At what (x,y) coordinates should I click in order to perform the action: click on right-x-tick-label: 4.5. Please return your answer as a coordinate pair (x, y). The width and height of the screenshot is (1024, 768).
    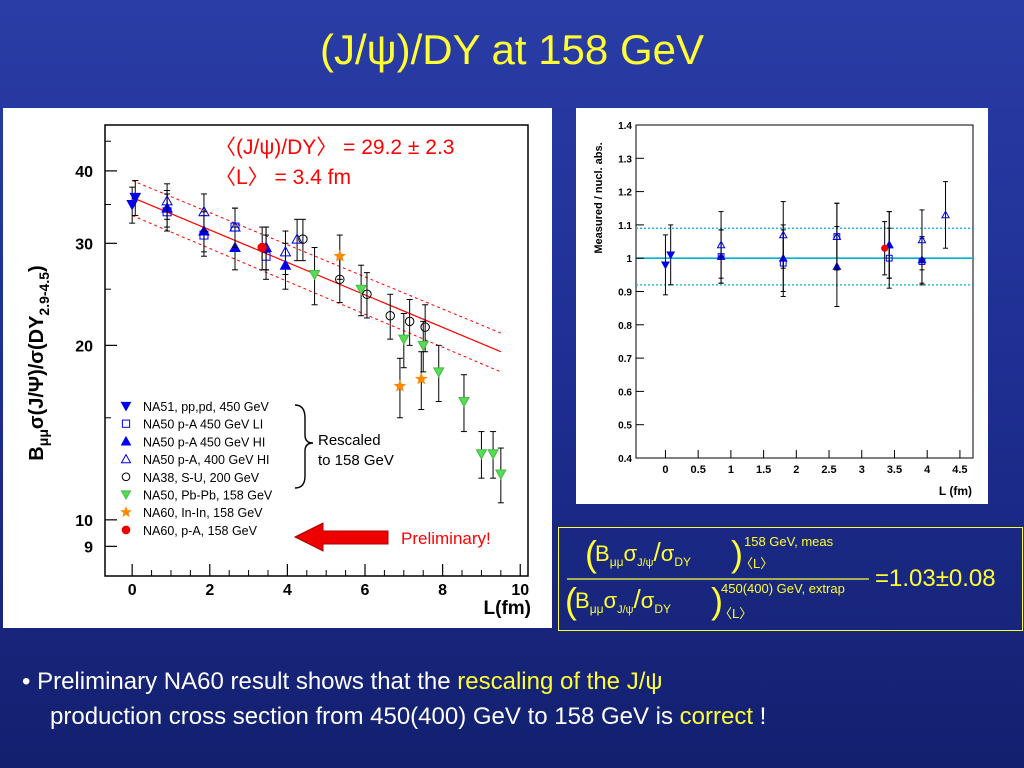
    Looking at the image, I should click on (959, 470).